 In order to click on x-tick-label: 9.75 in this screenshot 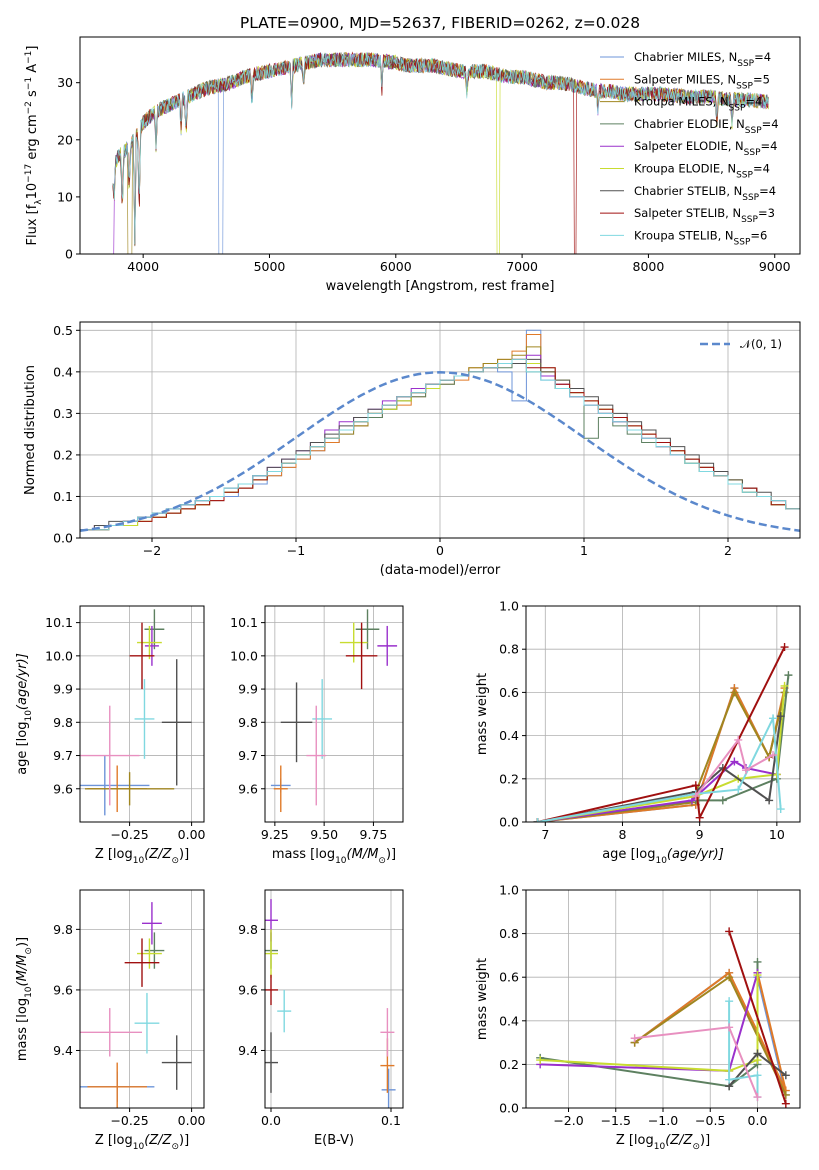, I will do `click(374, 834)`.